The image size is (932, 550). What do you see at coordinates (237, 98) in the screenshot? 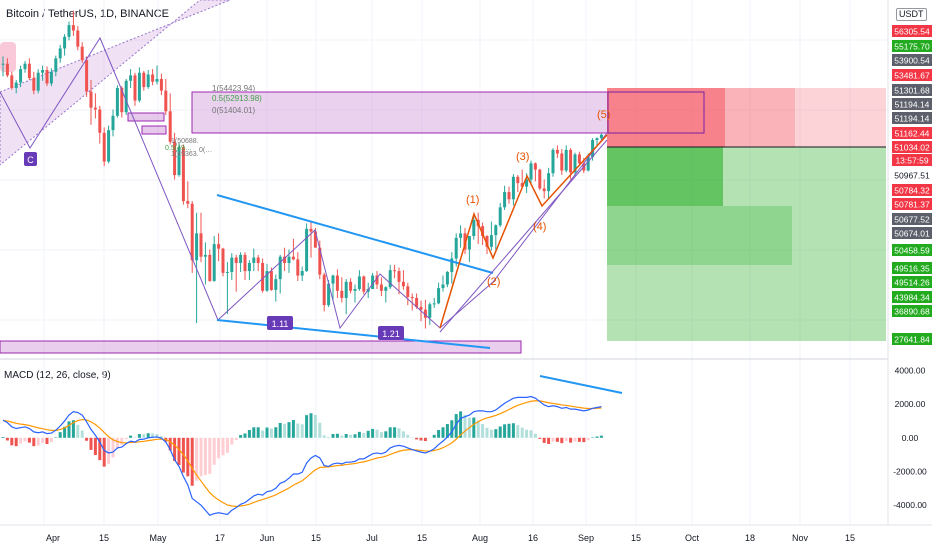
I see `fib-level-05: 0.5(52913.98)` at bounding box center [237, 98].